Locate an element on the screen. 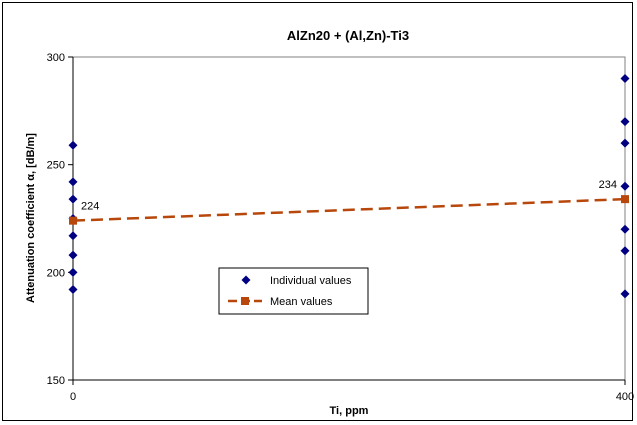  legend-label-individual: Individual values is located at coordinates (311, 281).